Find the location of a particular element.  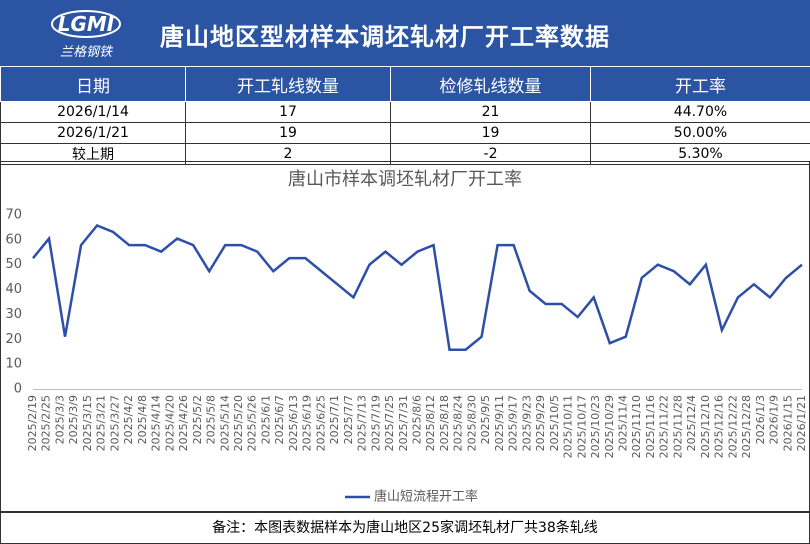

y-tick-label: 20 is located at coordinates (13, 339).